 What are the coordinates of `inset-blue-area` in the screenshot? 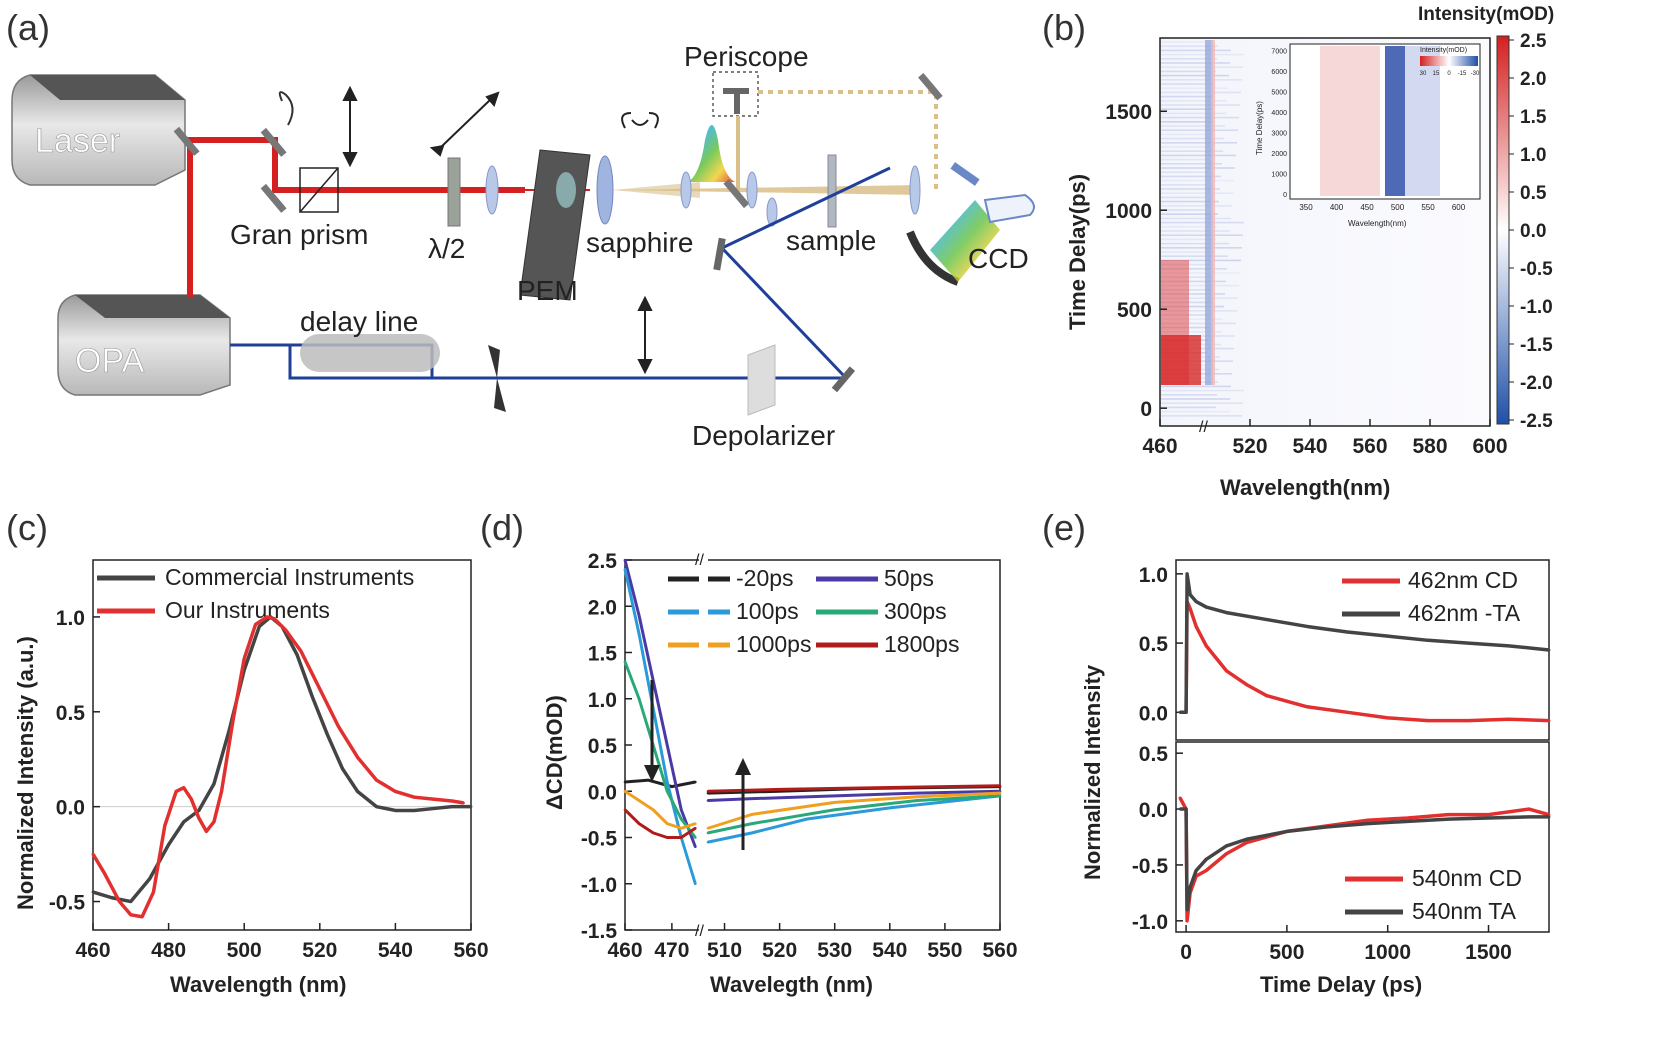 It's located at (1395, 121).